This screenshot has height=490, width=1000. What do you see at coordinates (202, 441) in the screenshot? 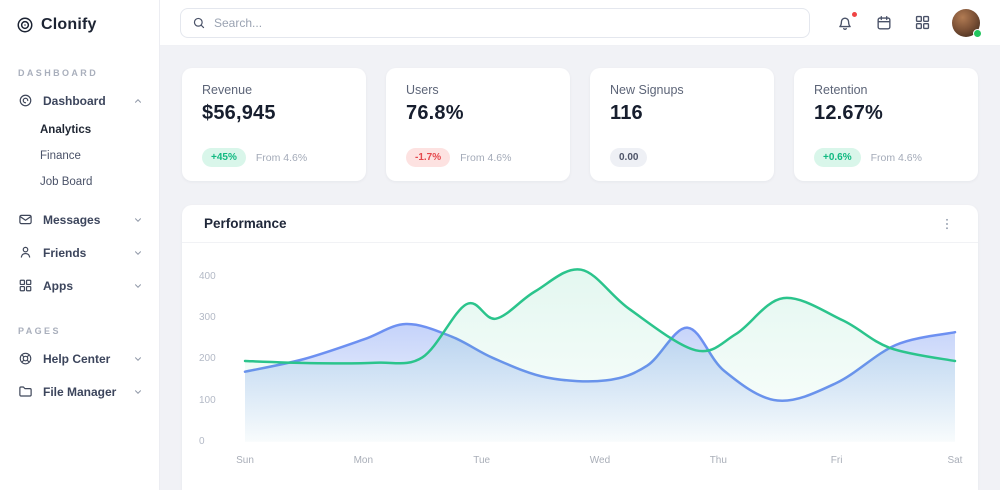
I see `y-axis-label: 0` at bounding box center [202, 441].